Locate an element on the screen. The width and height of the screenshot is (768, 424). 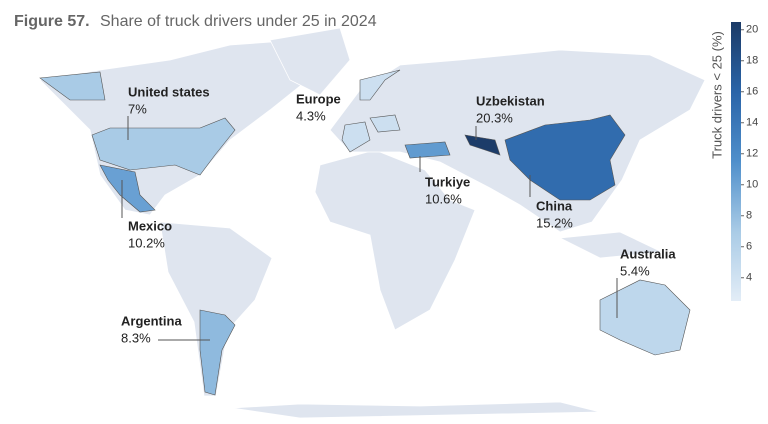
value-label: 15.2% is located at coordinates (554, 222).